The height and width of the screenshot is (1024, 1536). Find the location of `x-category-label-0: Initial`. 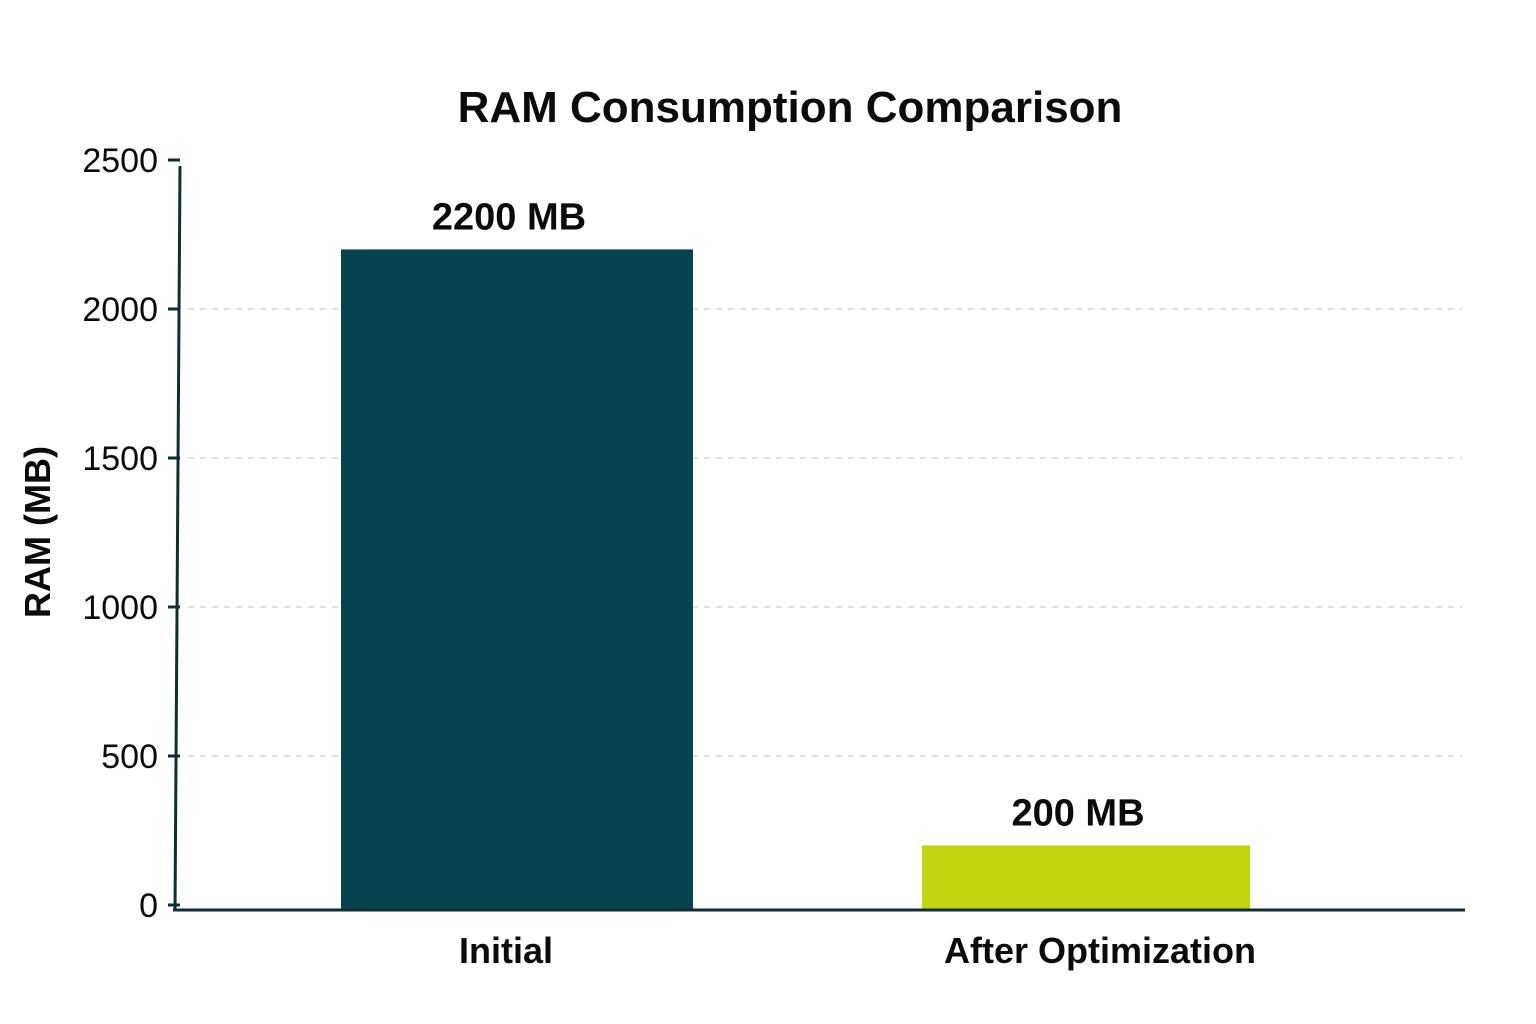

x-category-label-0: Initial is located at coordinates (506, 950).